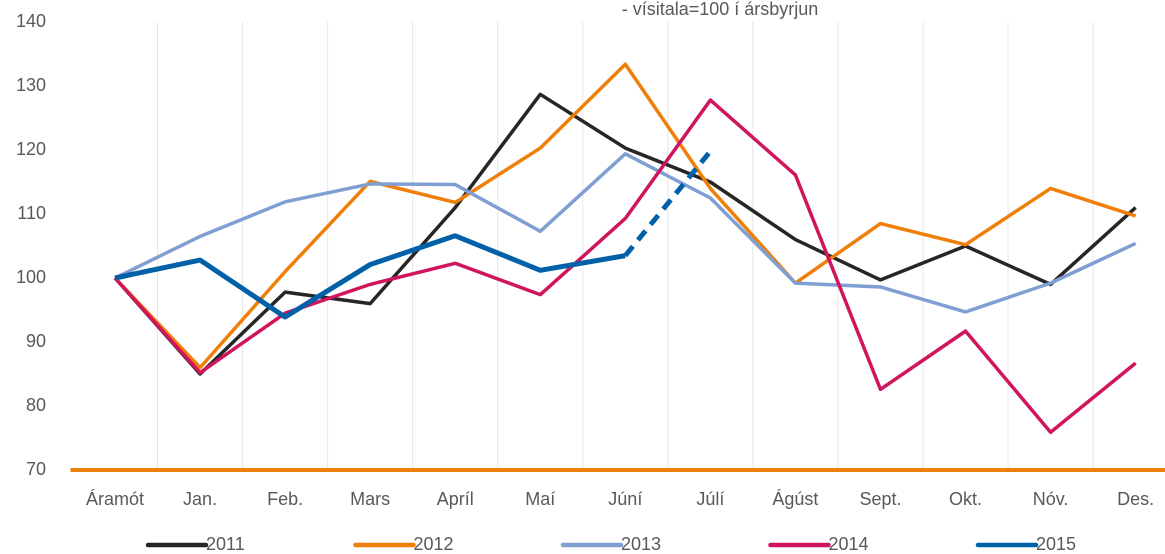  Describe the element at coordinates (710, 499) in the screenshot. I see `x-tick-label: Júlí` at that location.